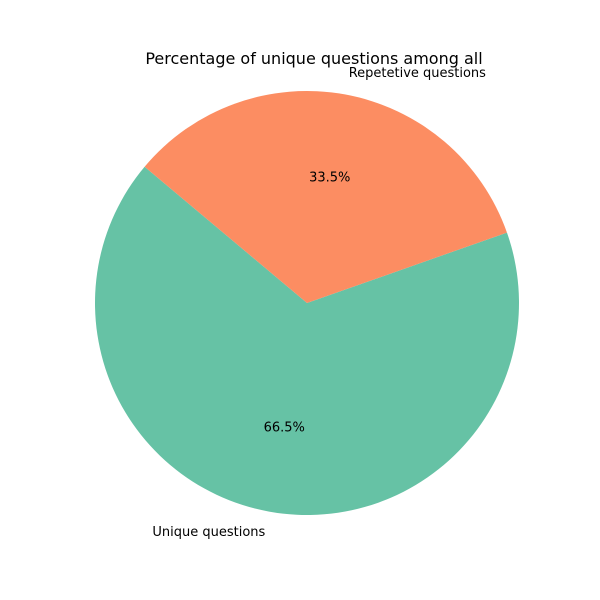 The width and height of the screenshot is (600, 600). What do you see at coordinates (284, 428) in the screenshot?
I see `pct-label-unique-questions: 66.5%` at bounding box center [284, 428].